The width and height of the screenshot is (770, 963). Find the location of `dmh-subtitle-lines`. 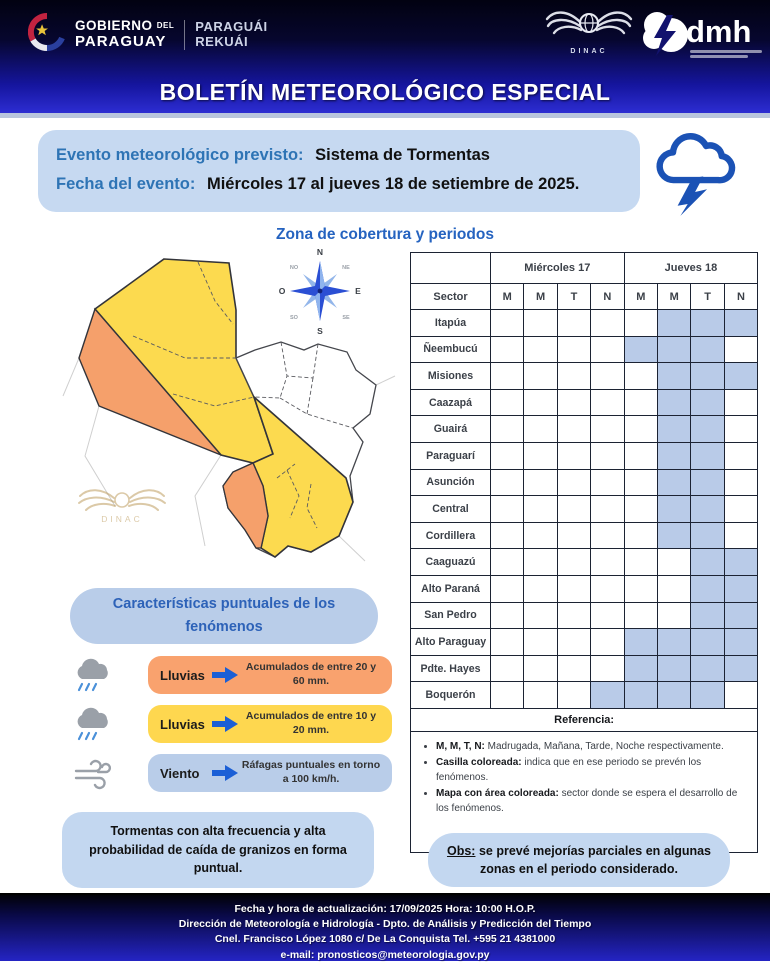

dmh-subtitle-lines is located at coordinates (726, 54).